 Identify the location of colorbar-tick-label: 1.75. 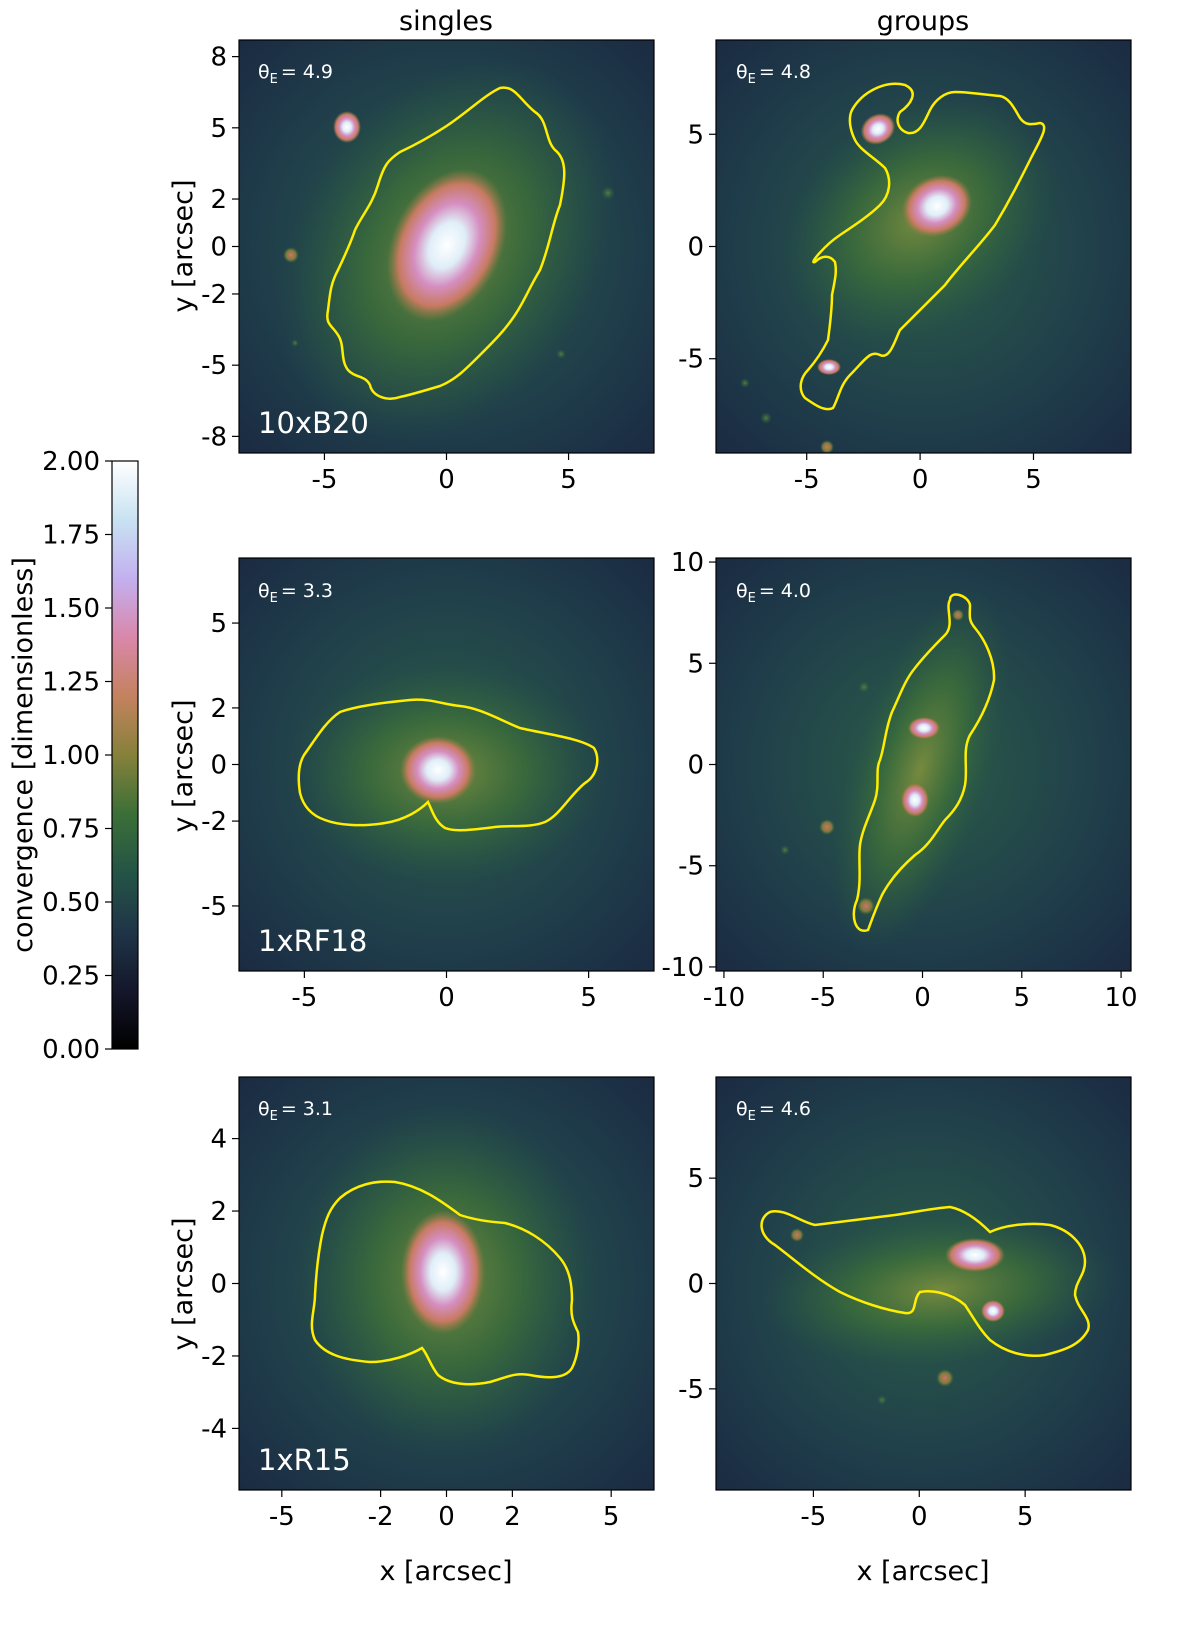
(71, 536).